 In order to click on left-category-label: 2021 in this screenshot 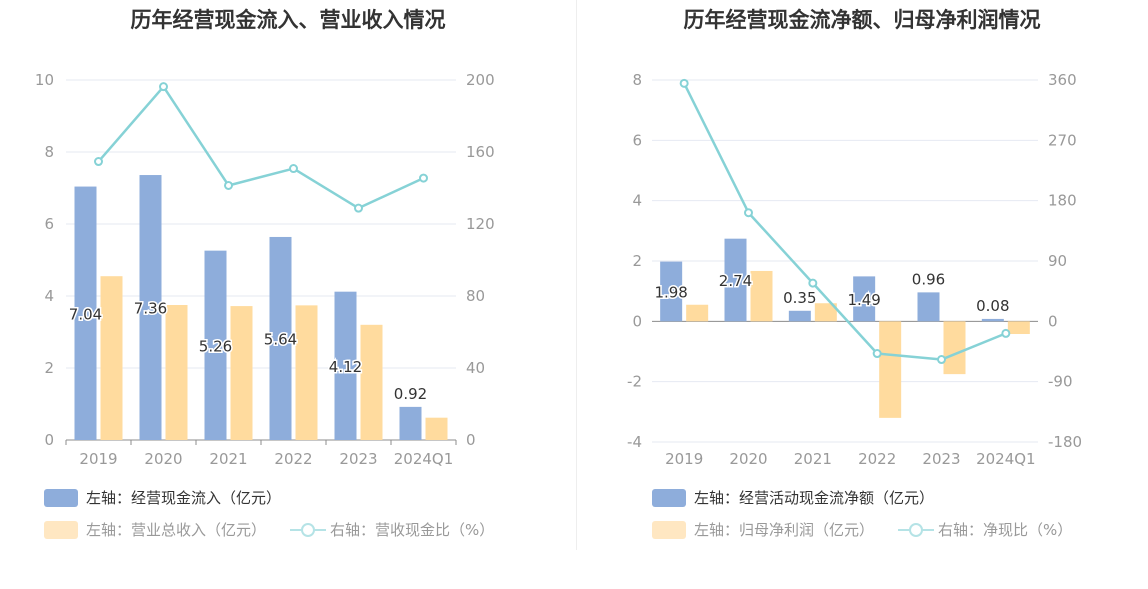, I will do `click(228, 459)`.